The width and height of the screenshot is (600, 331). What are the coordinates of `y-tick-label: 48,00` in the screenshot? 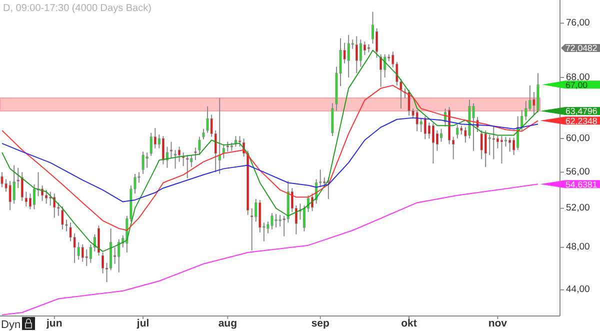 It's located at (578, 247).